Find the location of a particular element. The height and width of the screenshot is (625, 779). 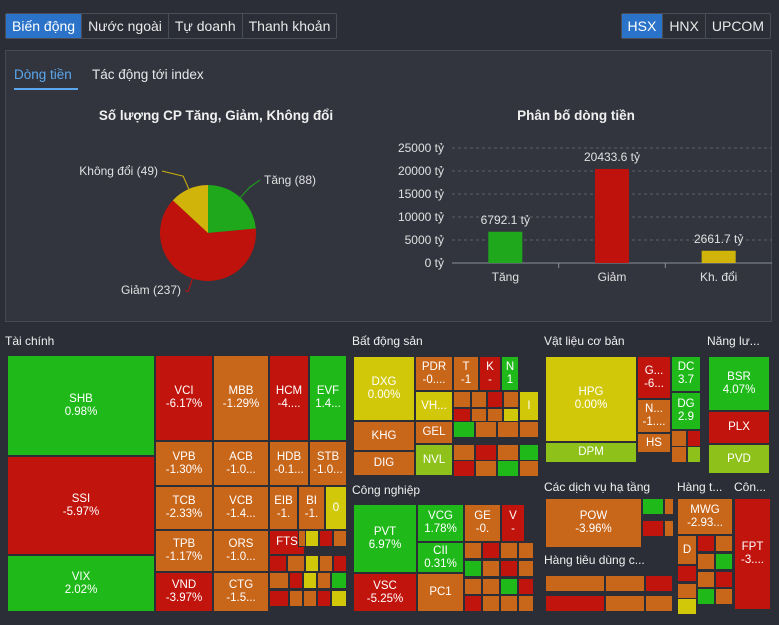

treemap-tile: DPM is located at coordinates (591, 452).